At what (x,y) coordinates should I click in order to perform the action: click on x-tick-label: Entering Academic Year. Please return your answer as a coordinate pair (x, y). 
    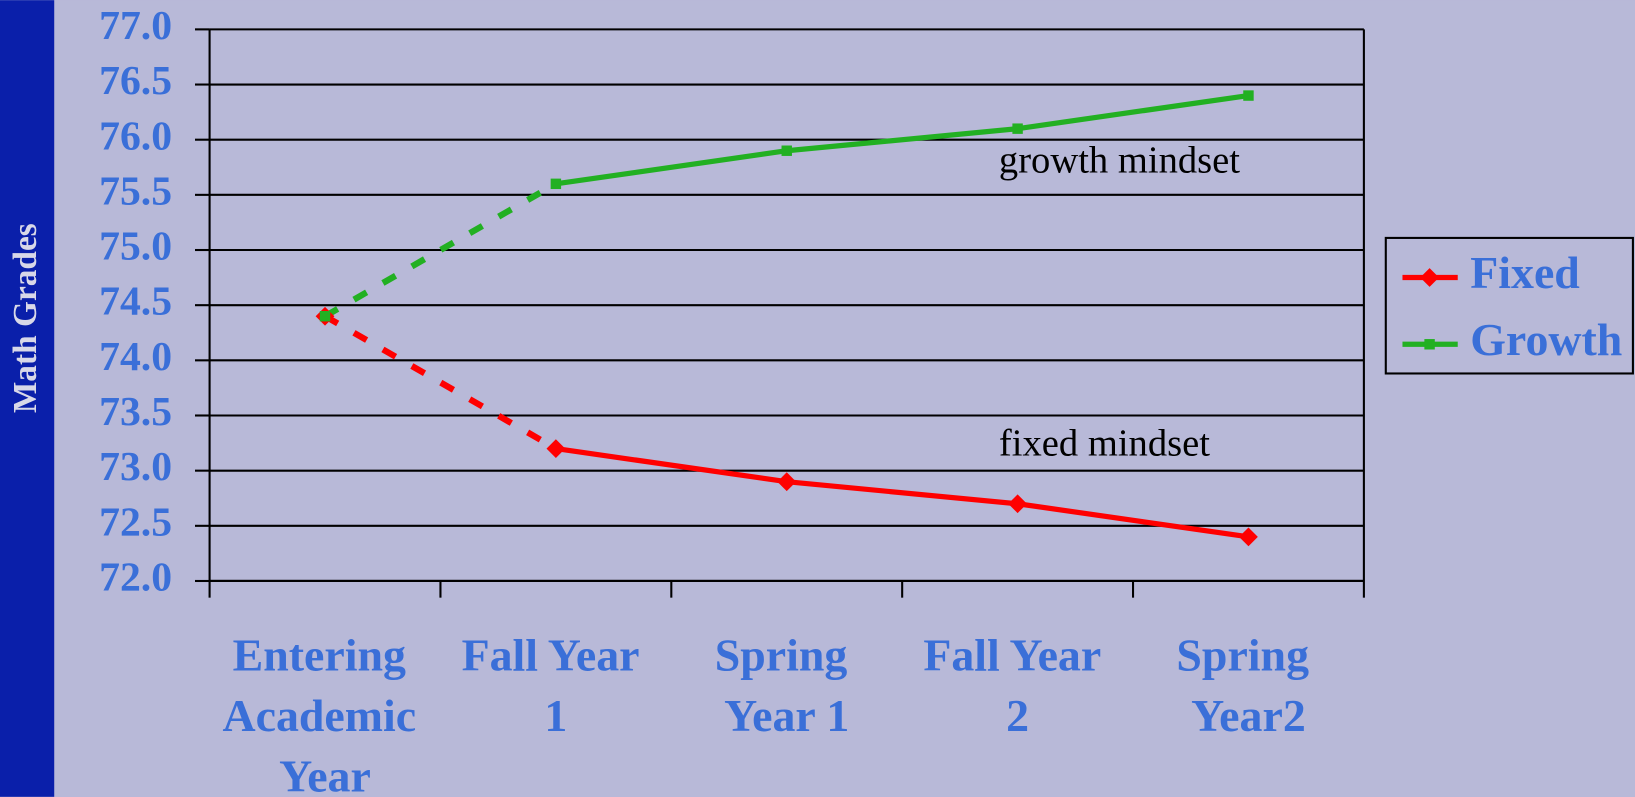
    Looking at the image, I should click on (324, 713).